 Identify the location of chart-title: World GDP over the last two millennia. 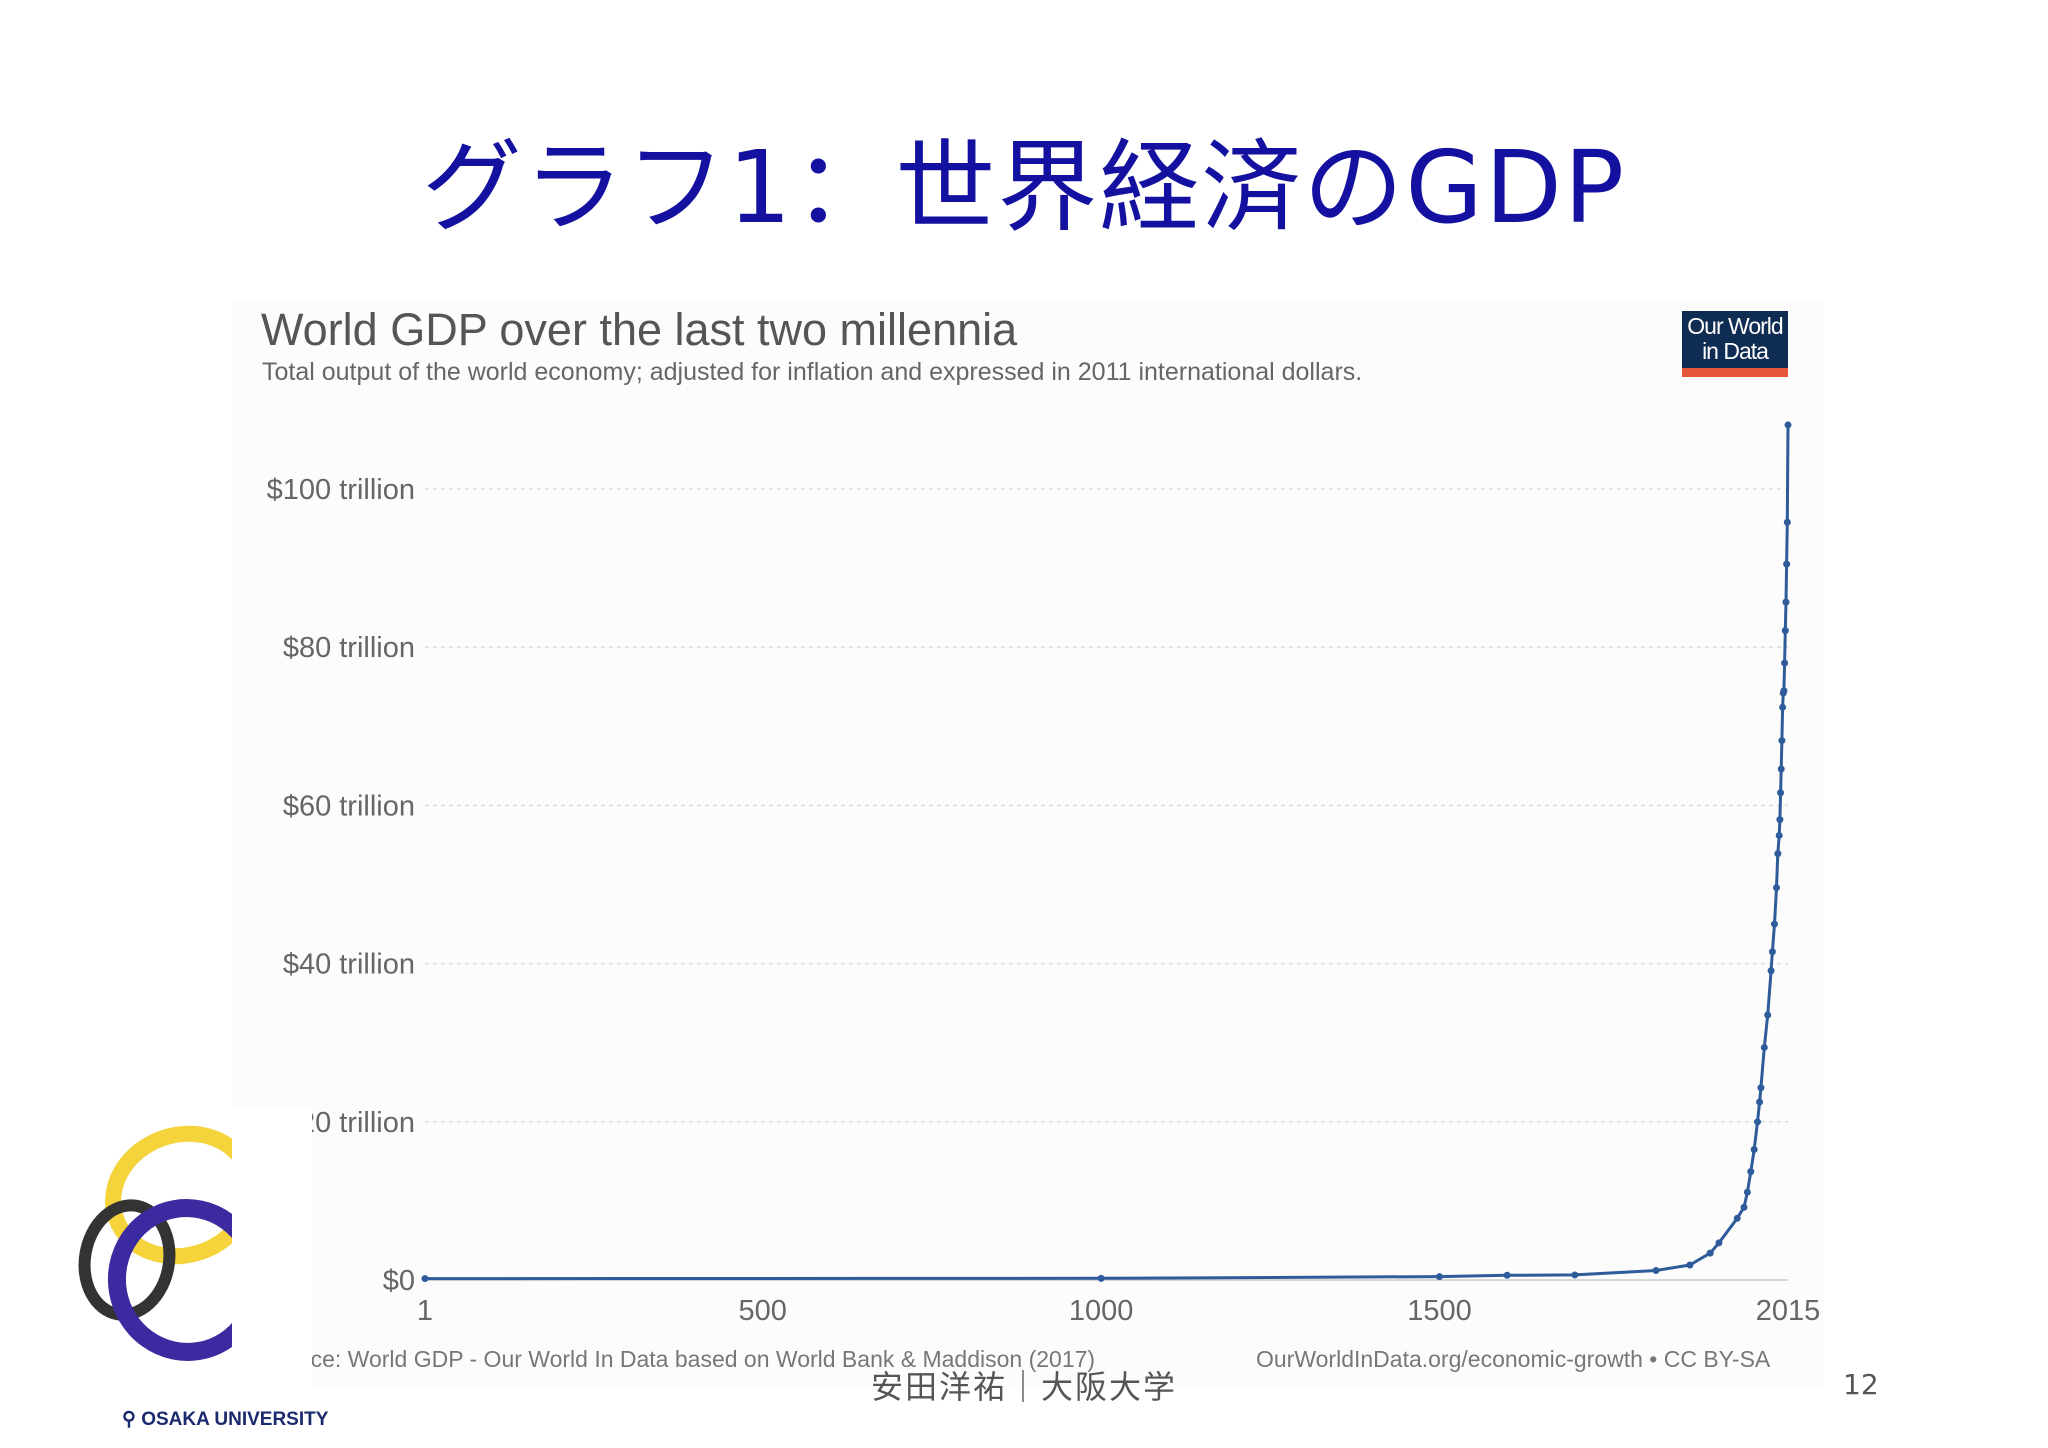
(639, 329).